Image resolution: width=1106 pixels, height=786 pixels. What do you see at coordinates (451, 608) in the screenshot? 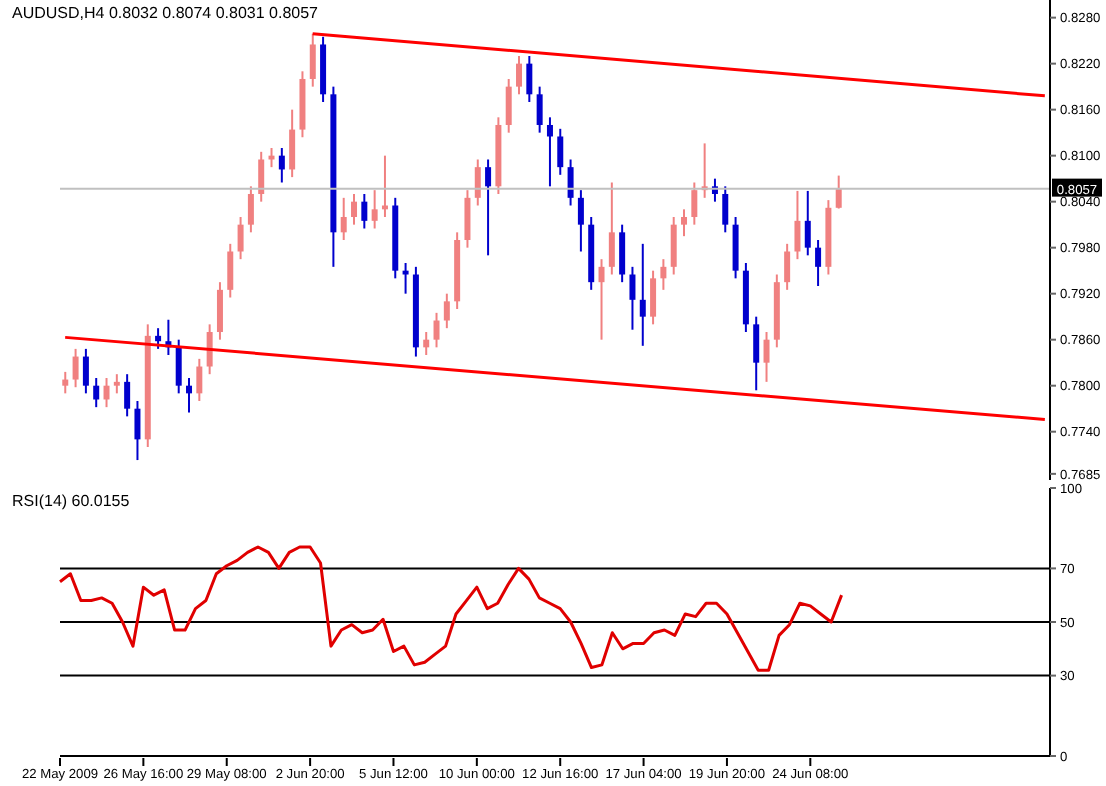
I see `line-series` at bounding box center [451, 608].